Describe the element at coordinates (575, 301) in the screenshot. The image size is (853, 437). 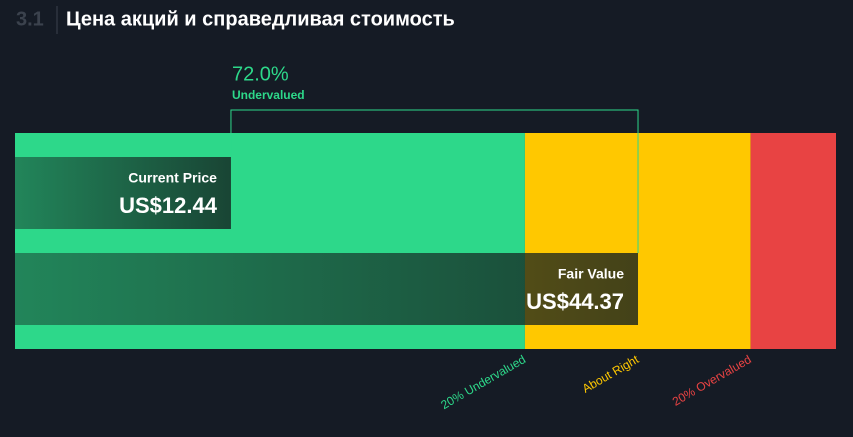
I see `bar-value: US$44.37` at that location.